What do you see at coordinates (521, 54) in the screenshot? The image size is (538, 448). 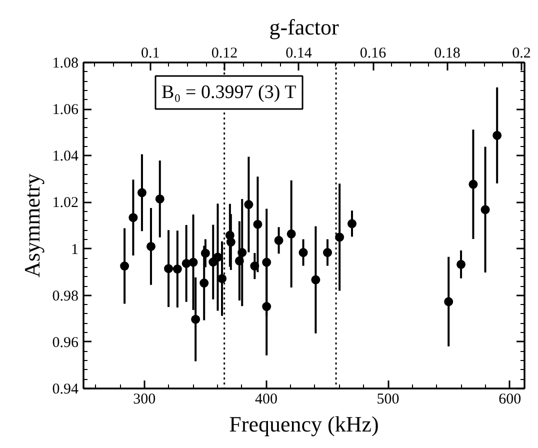 I see `x2-tick-label: 0.2` at bounding box center [521, 54].